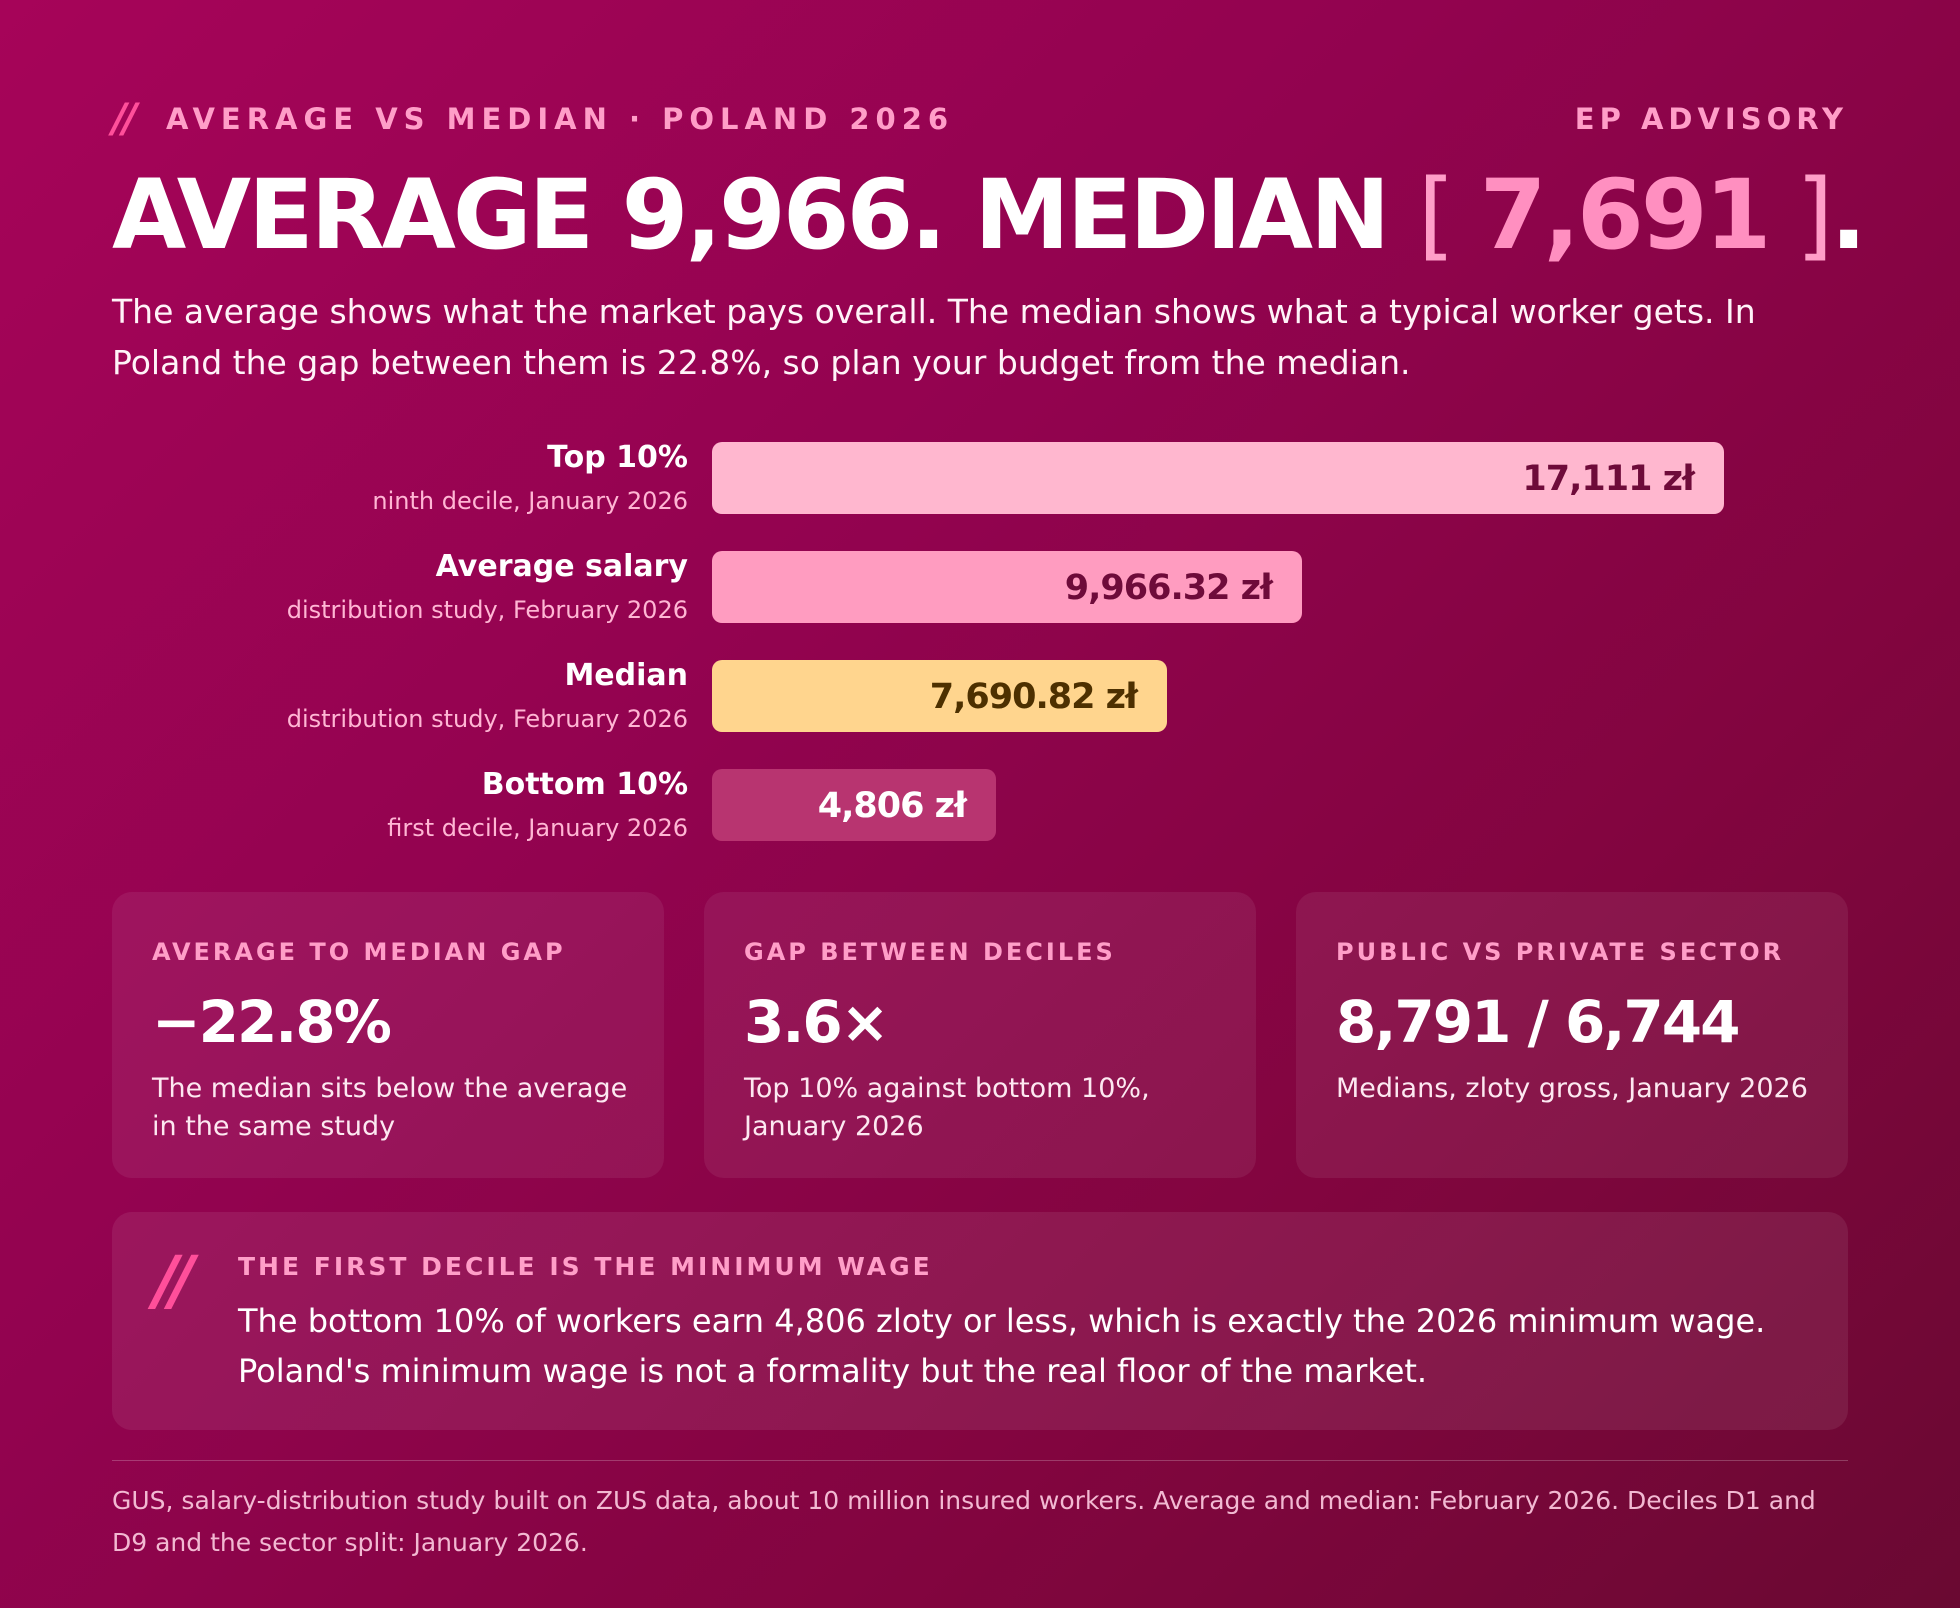 The height and width of the screenshot is (1608, 1960). What do you see at coordinates (947, 1107) in the screenshot?
I see `card-note: Top 10% against bottom 10%, January 2026` at bounding box center [947, 1107].